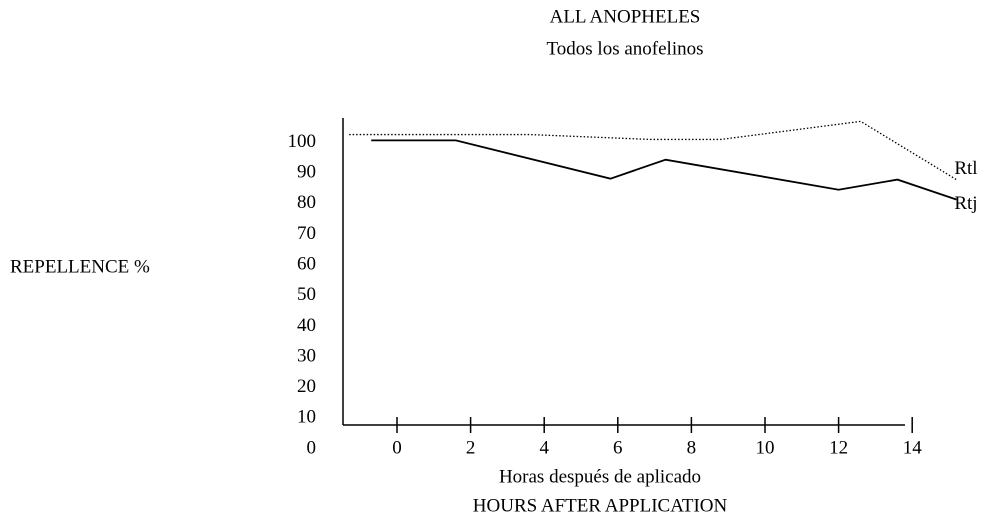 This screenshot has height=523, width=986. What do you see at coordinates (306, 233) in the screenshot?
I see `y-tick-label: 70` at bounding box center [306, 233].